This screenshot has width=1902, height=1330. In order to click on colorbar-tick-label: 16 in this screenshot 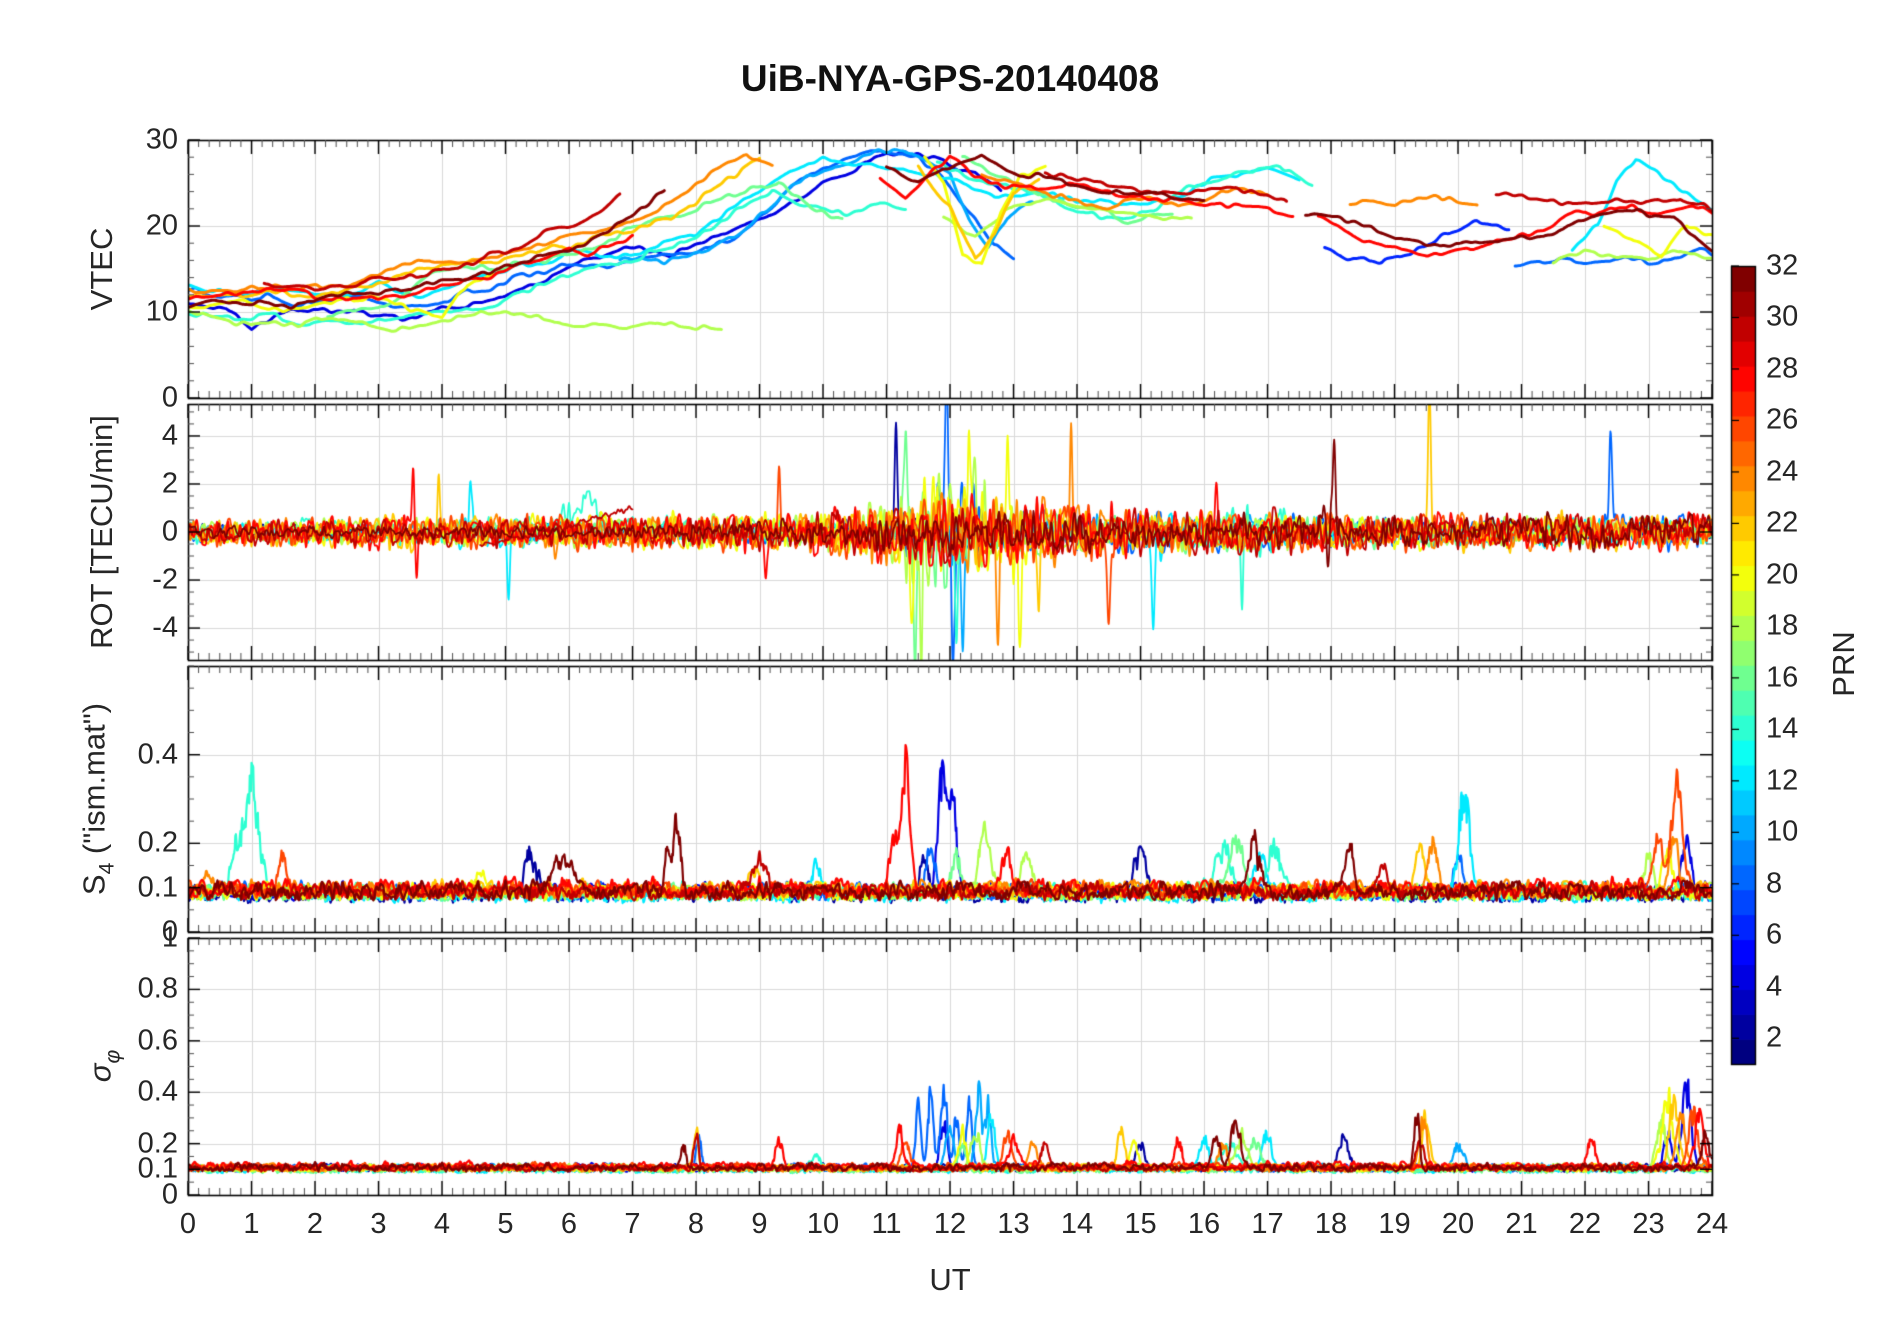, I will do `click(1782, 677)`.